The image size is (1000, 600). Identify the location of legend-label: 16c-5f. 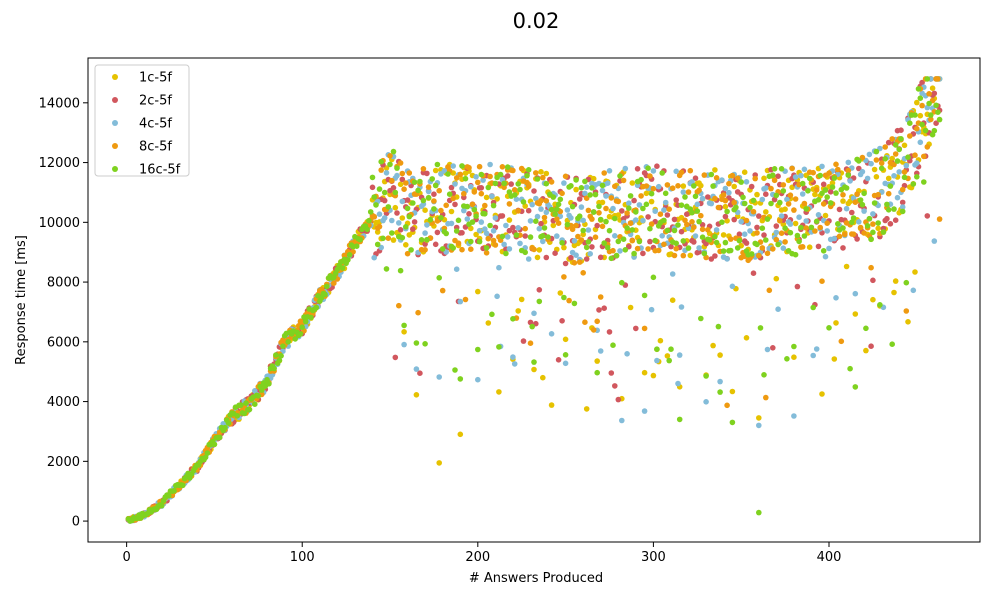
(160, 170).